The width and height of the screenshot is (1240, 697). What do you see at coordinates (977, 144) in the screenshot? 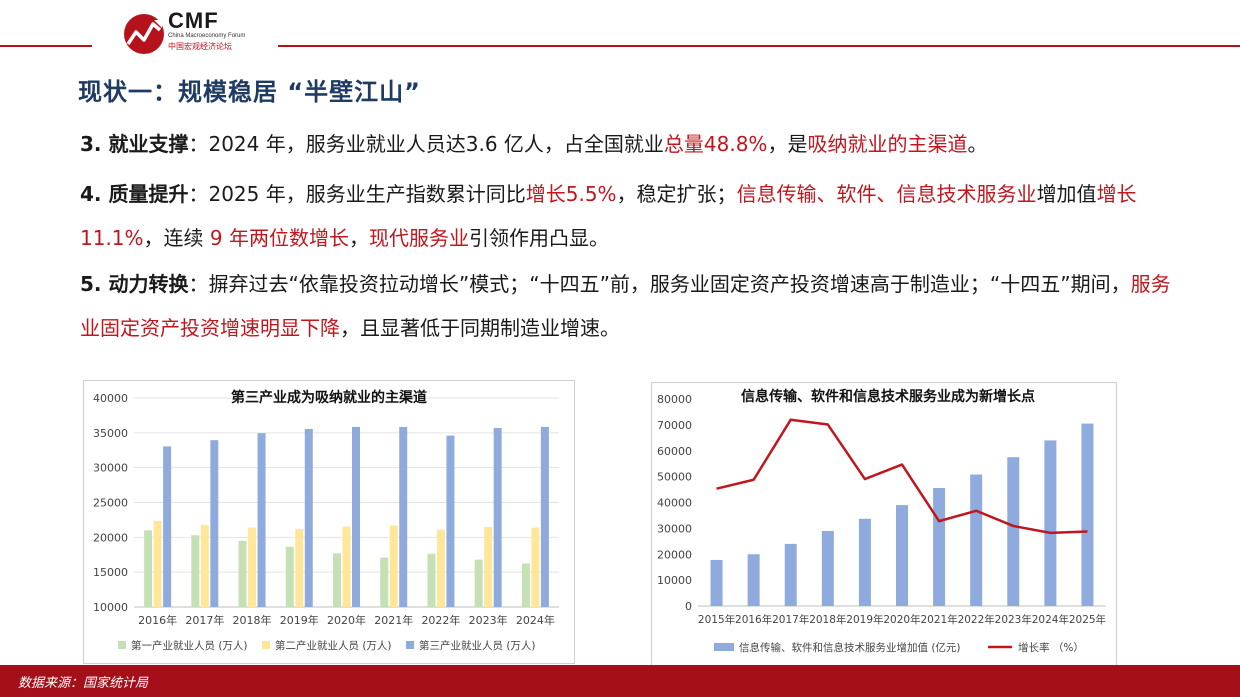
I see `body-text: 。` at bounding box center [977, 144].